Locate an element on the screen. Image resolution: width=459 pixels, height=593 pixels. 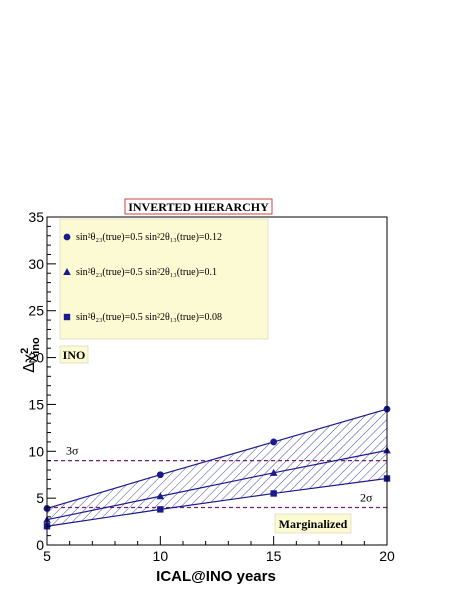
reference-label-3sigma: 3σ is located at coordinates (72, 451).